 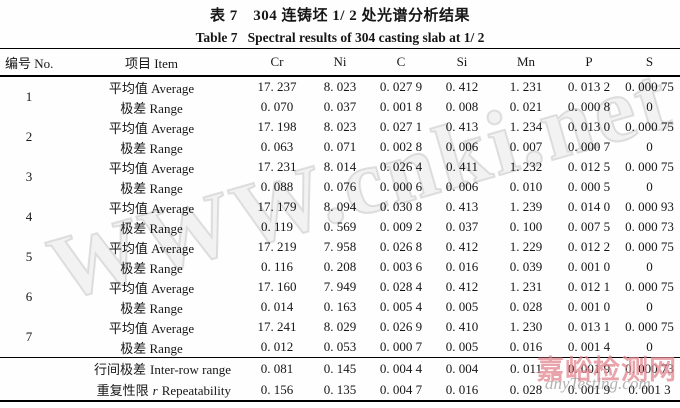 I want to click on value-cell: 0. 163, so click(x=340, y=306).